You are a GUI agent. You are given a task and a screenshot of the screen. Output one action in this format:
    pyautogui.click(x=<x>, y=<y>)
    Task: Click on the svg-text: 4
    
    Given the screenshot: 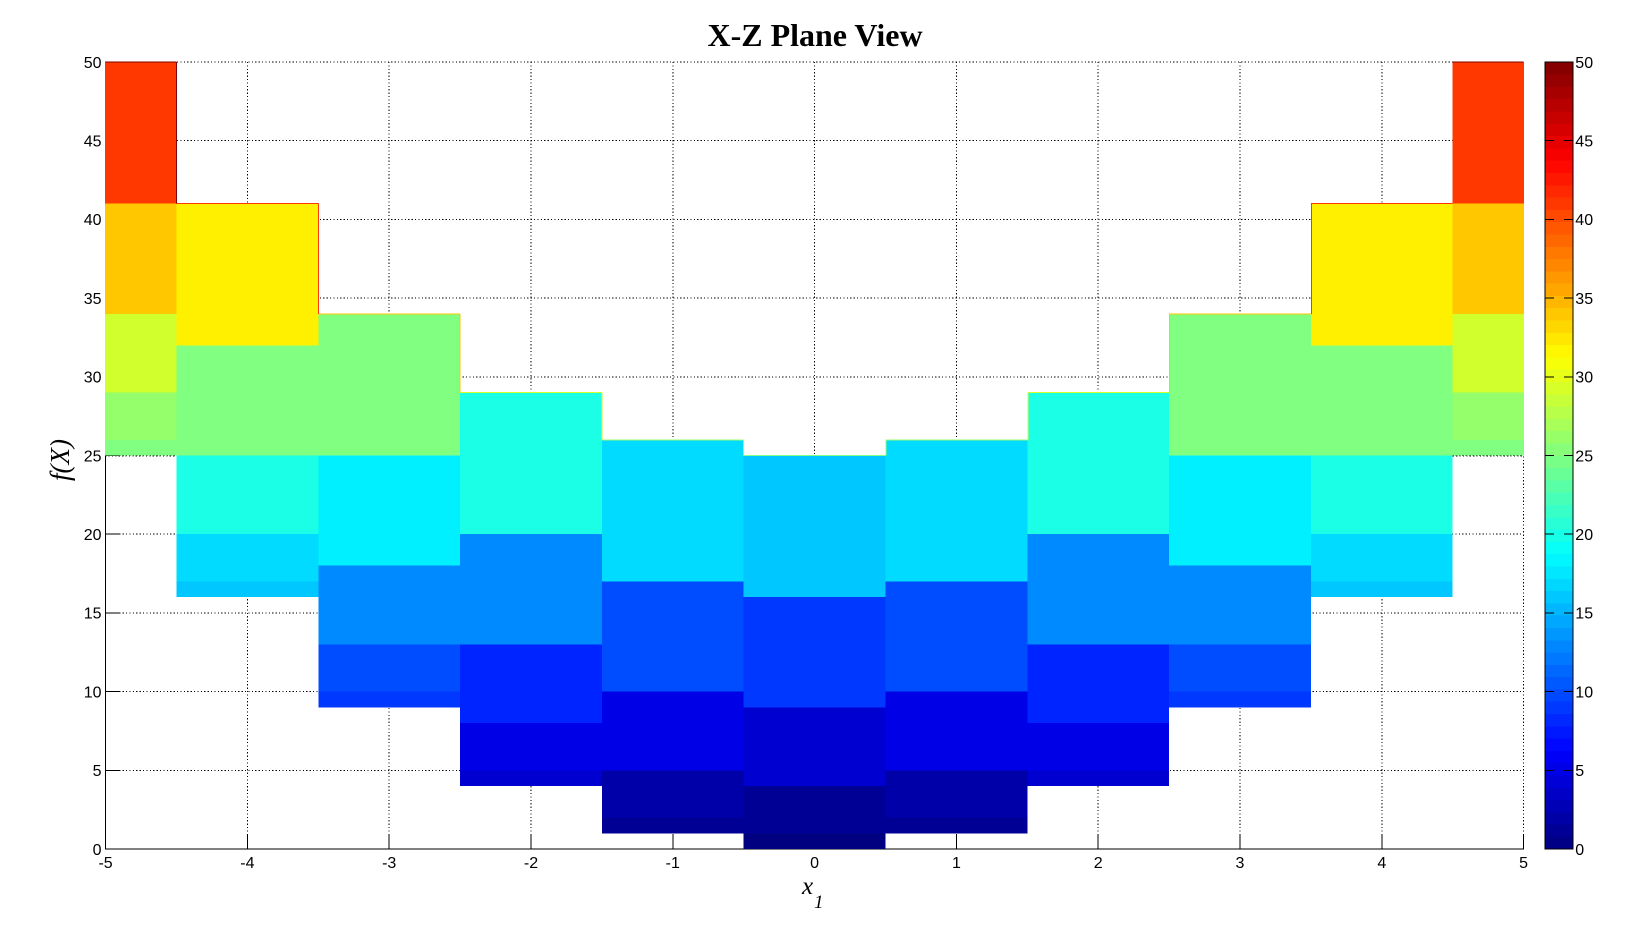 What is the action you would take?
    pyautogui.click(x=1381, y=863)
    